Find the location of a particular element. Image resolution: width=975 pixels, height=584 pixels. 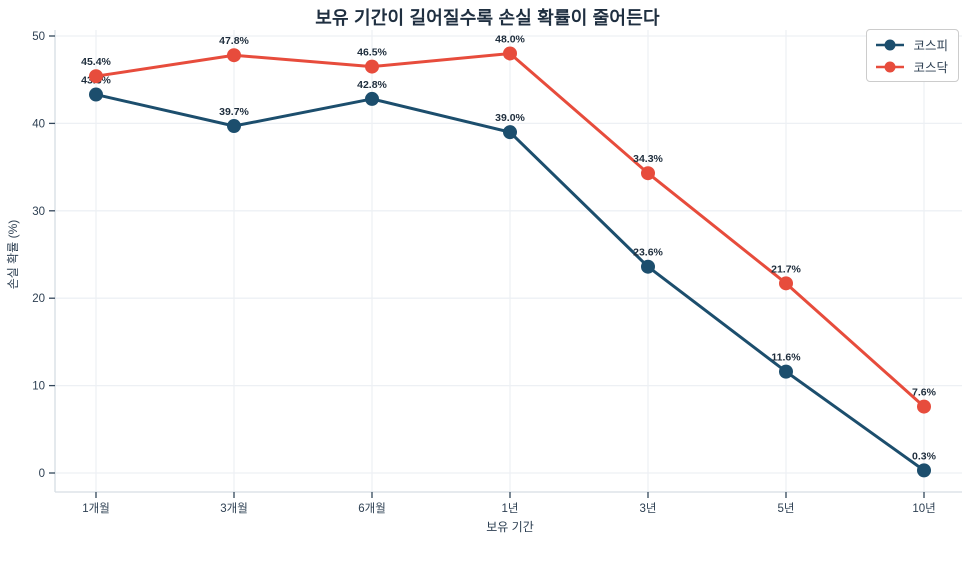

legend-marker-kosdaq is located at coordinates (890, 66).